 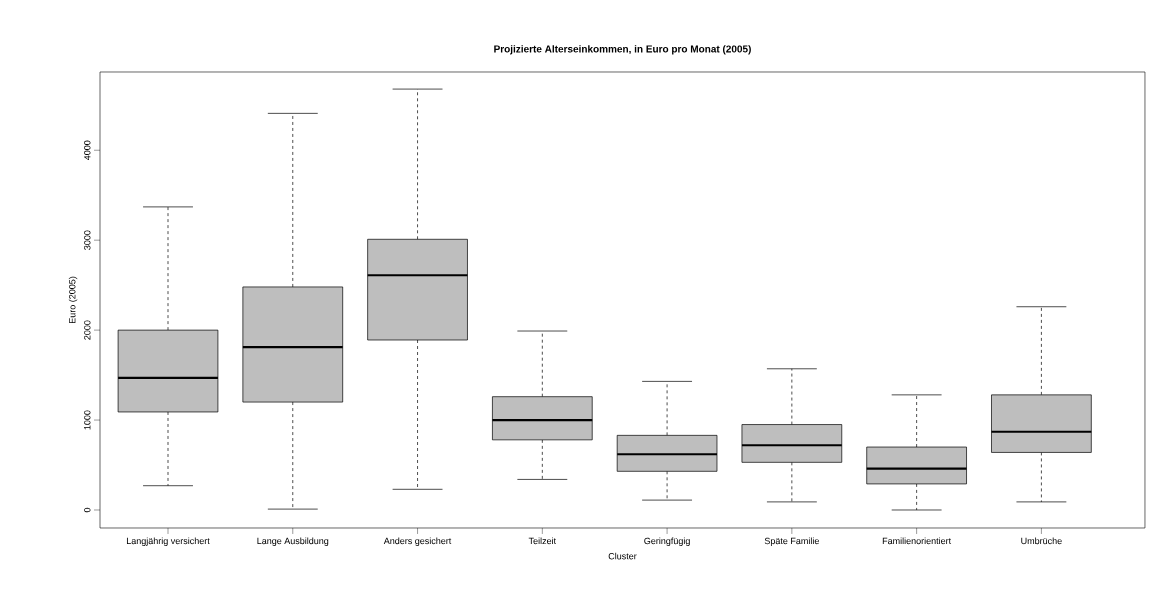 What do you see at coordinates (791, 541) in the screenshot?
I see `x-tick-label: Späte Familie` at bounding box center [791, 541].